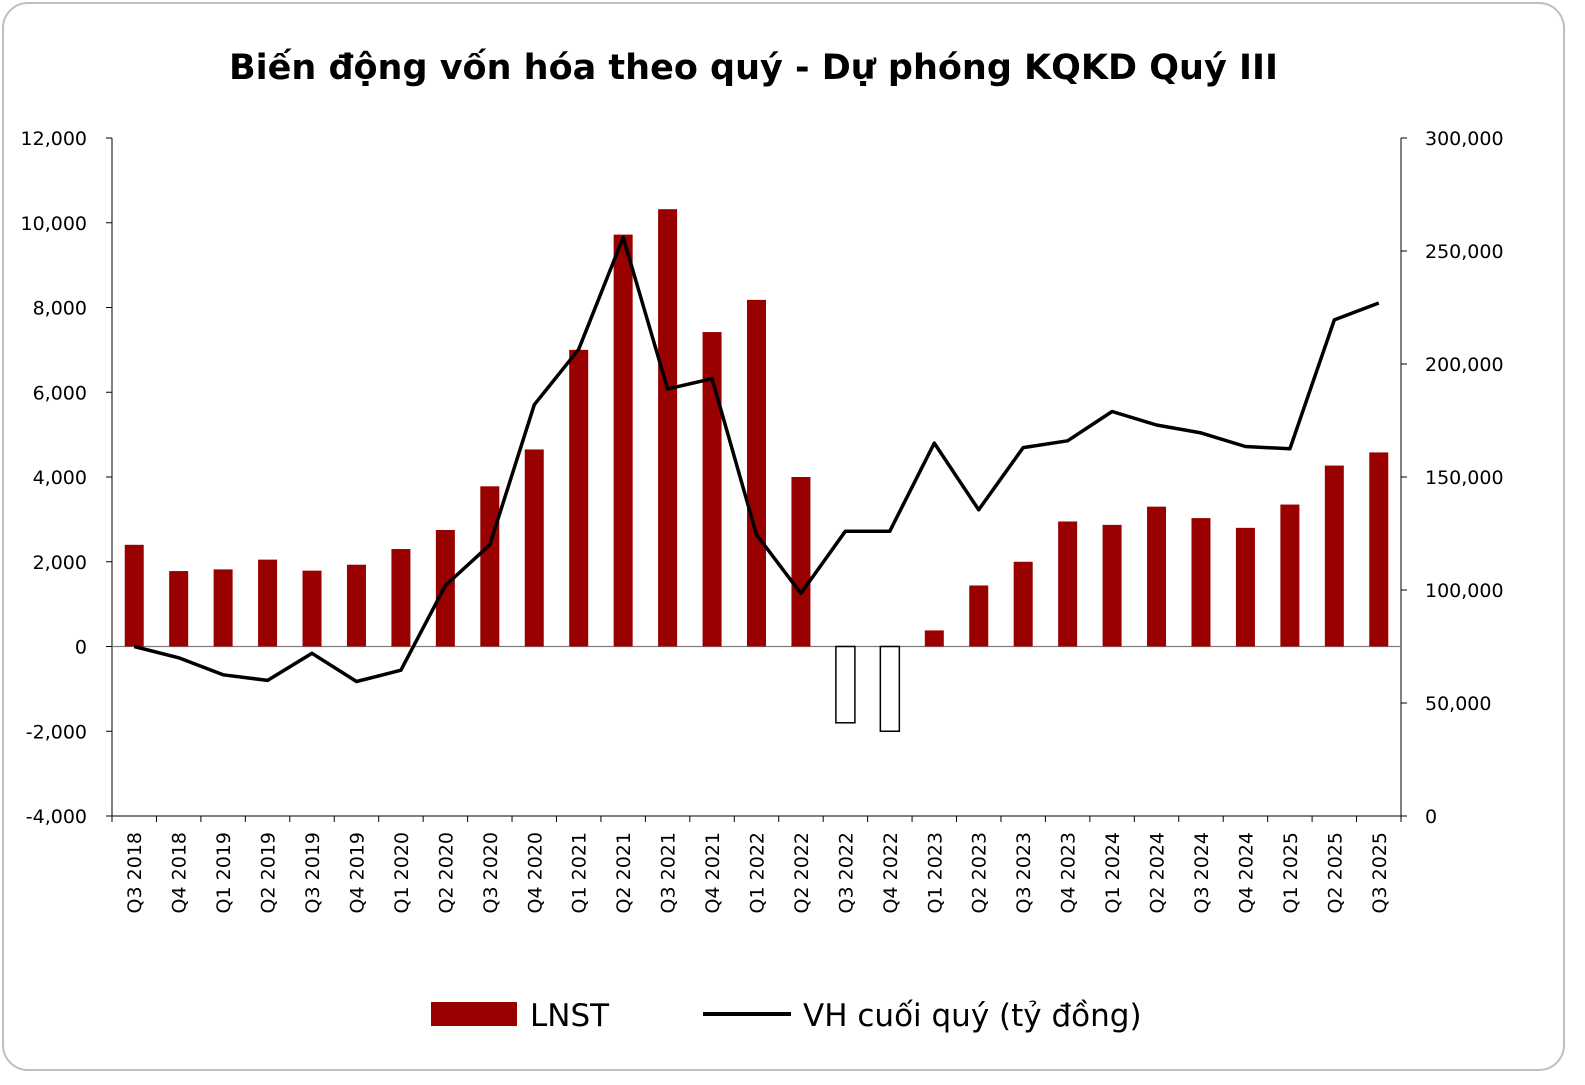 This screenshot has height=1085, width=1585. I want to click on left-tick-label: 12,000, so click(54, 139).